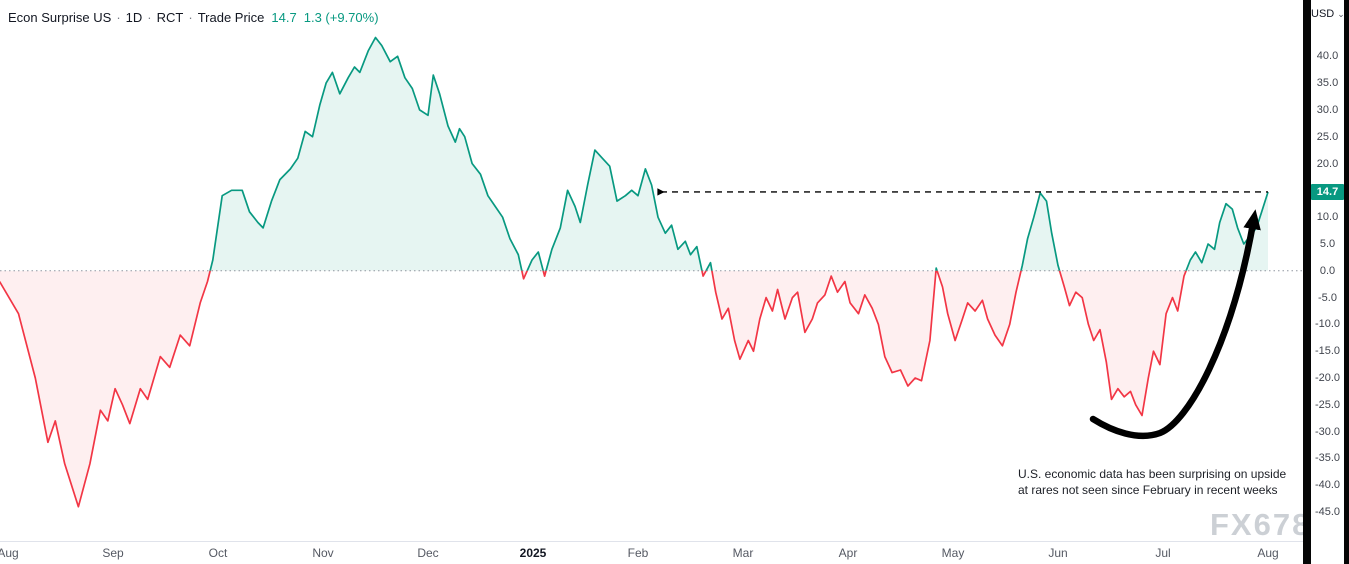 The image size is (1349, 564). Describe the element at coordinates (1163, 553) in the screenshot. I see `time-scale-tick: Jul` at that location.